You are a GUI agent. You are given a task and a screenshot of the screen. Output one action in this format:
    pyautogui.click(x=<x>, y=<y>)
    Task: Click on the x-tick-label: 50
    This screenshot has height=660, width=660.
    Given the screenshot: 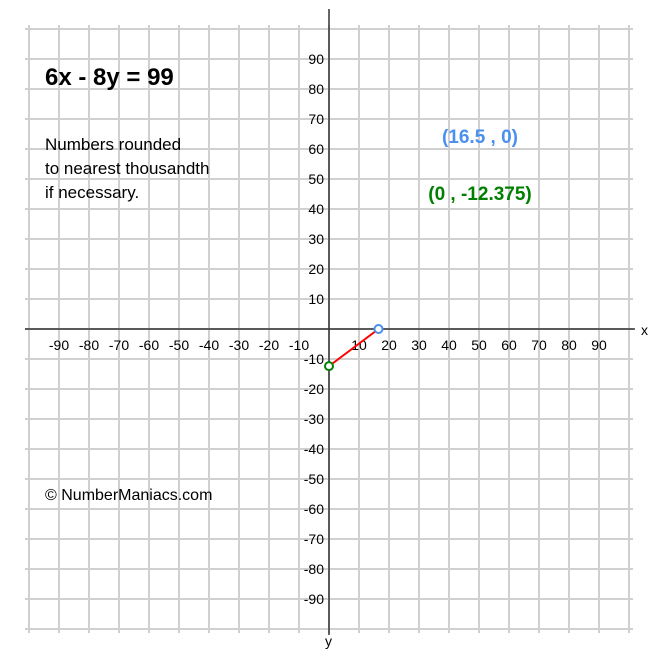 What is the action you would take?
    pyautogui.click(x=479, y=345)
    